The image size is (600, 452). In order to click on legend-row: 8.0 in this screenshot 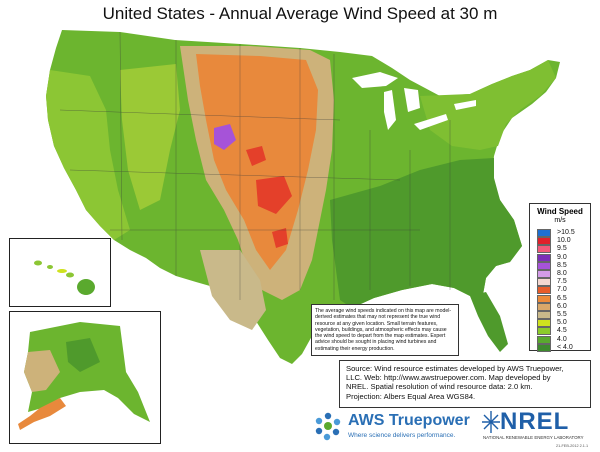, I will do `click(563, 274)`.